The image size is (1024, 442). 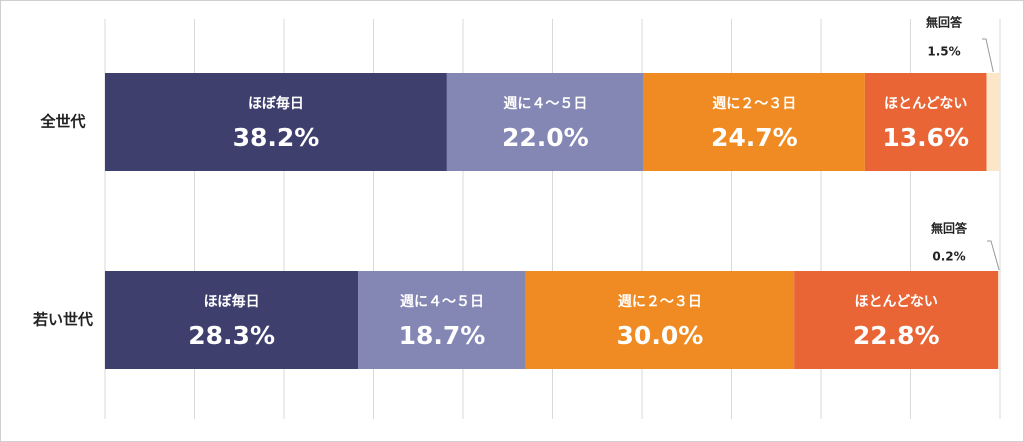 What do you see at coordinates (754, 104) in the screenshot?
I see `segment-category-row1-series3: 週に２～３日` at bounding box center [754, 104].